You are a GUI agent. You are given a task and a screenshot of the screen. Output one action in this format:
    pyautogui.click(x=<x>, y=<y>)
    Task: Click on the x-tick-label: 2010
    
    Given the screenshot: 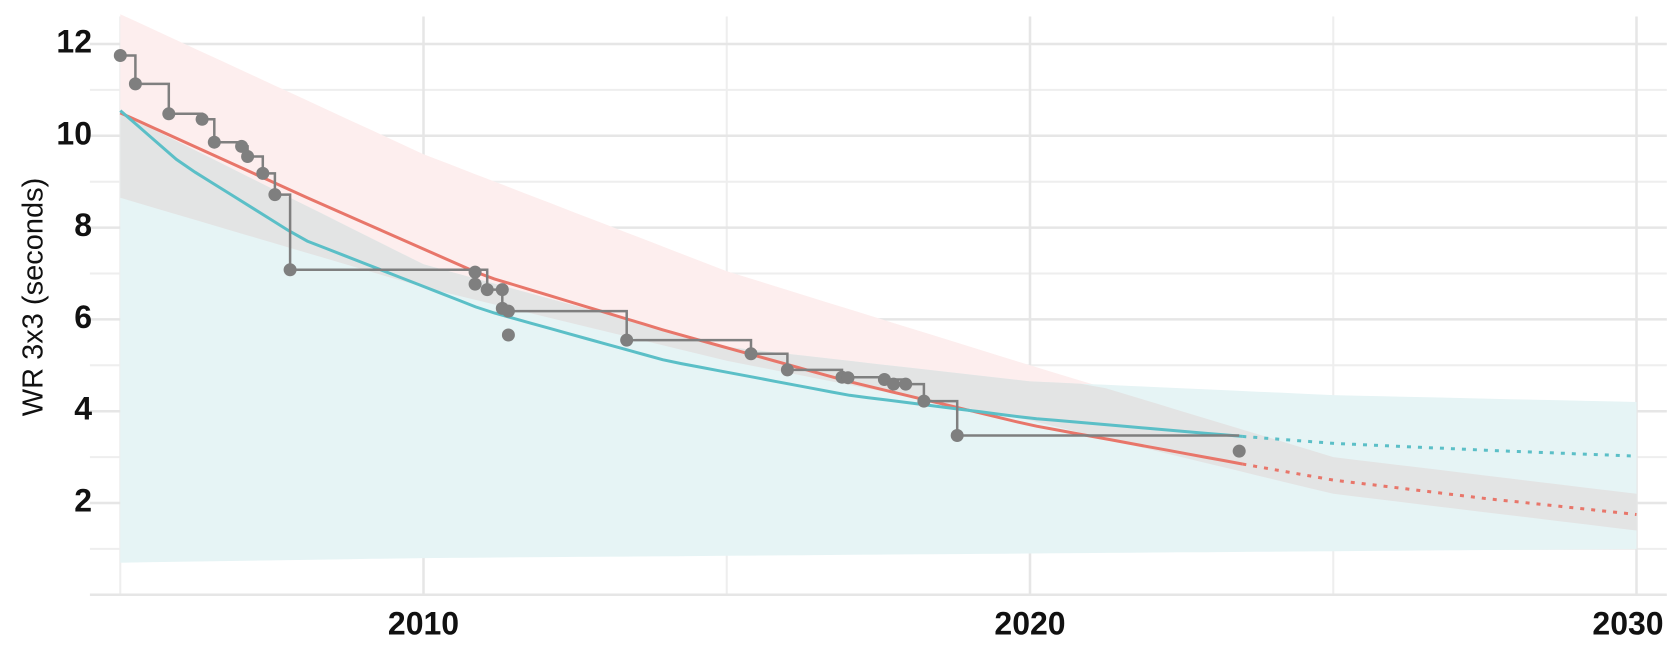 What is the action you would take?
    pyautogui.click(x=423, y=623)
    